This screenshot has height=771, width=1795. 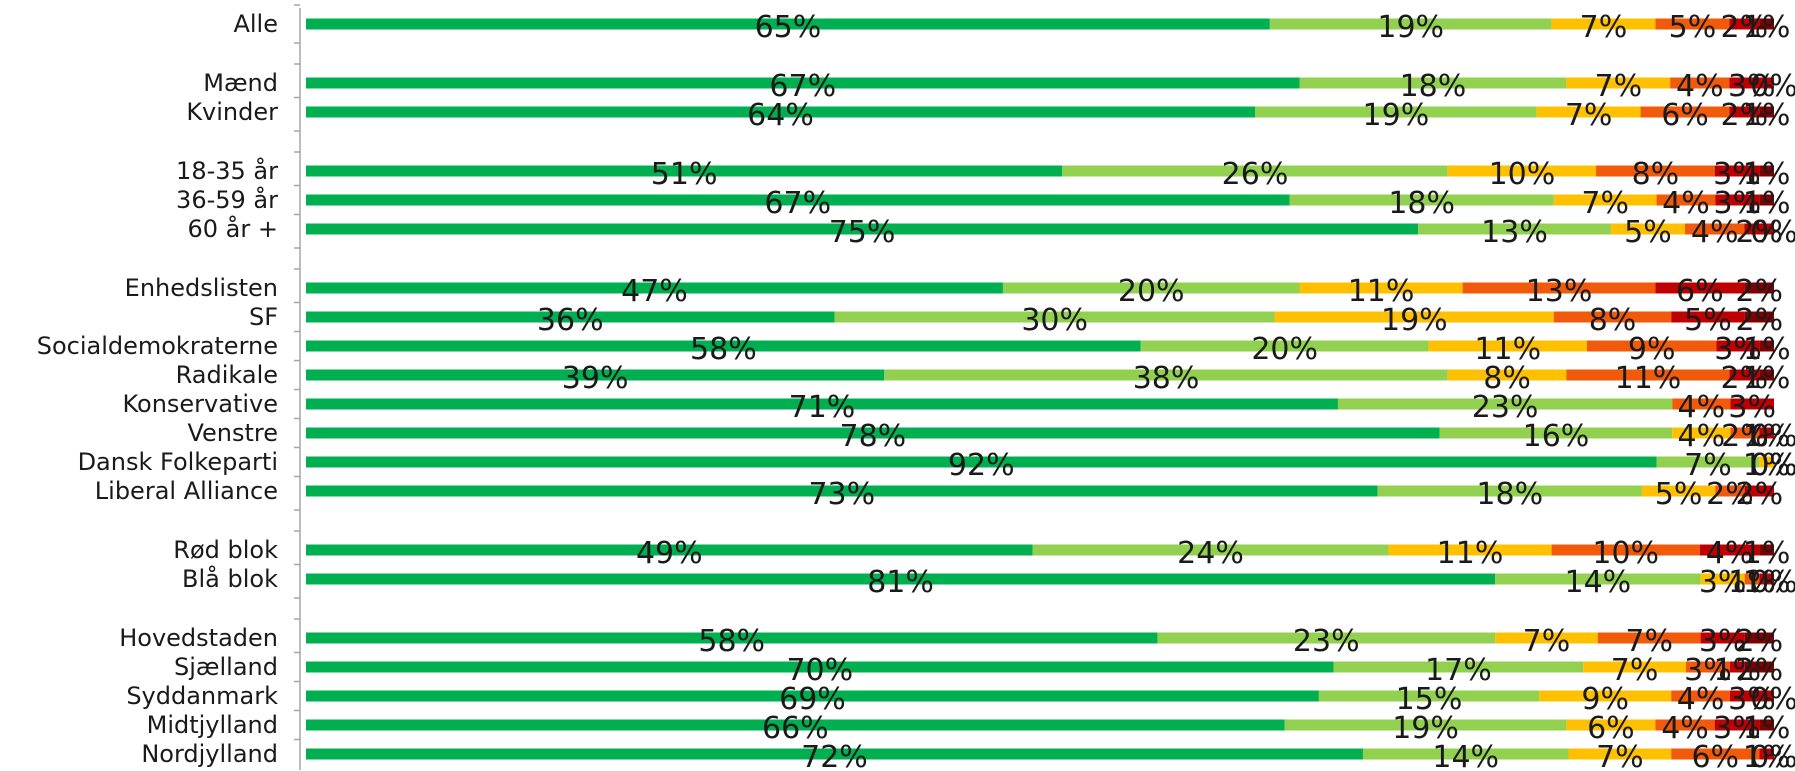 I want to click on category-label: 60 år +, so click(x=233, y=228).